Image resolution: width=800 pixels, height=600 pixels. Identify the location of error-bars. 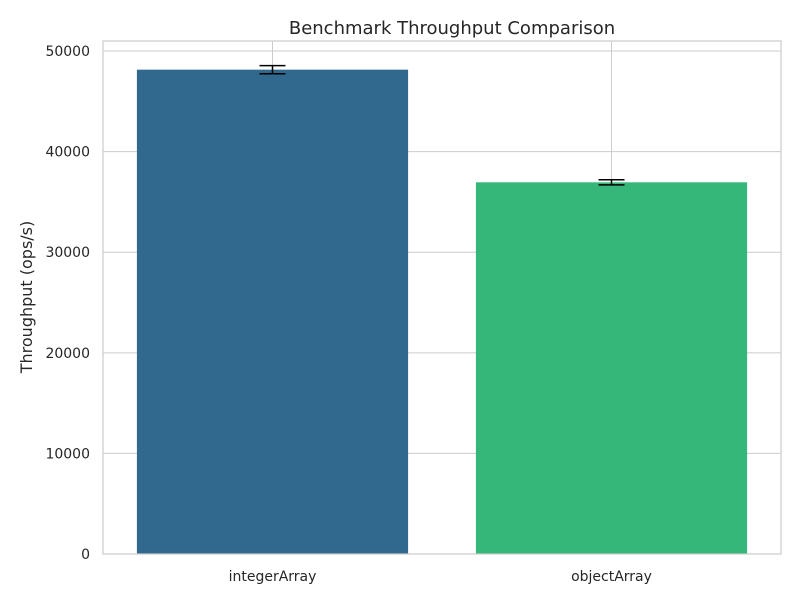
(442, 125).